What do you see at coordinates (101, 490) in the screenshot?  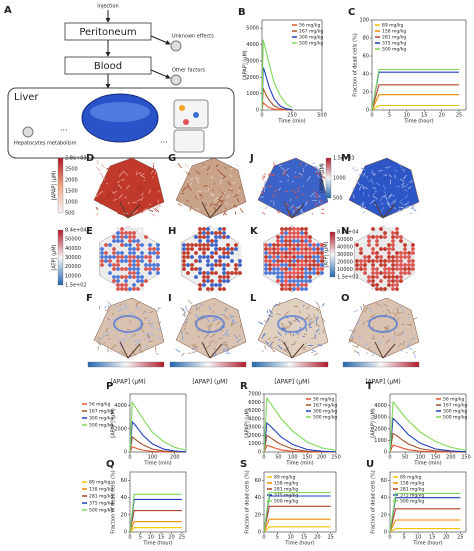 I see `legend-label: 158 mg/kg` at bounding box center [101, 490].